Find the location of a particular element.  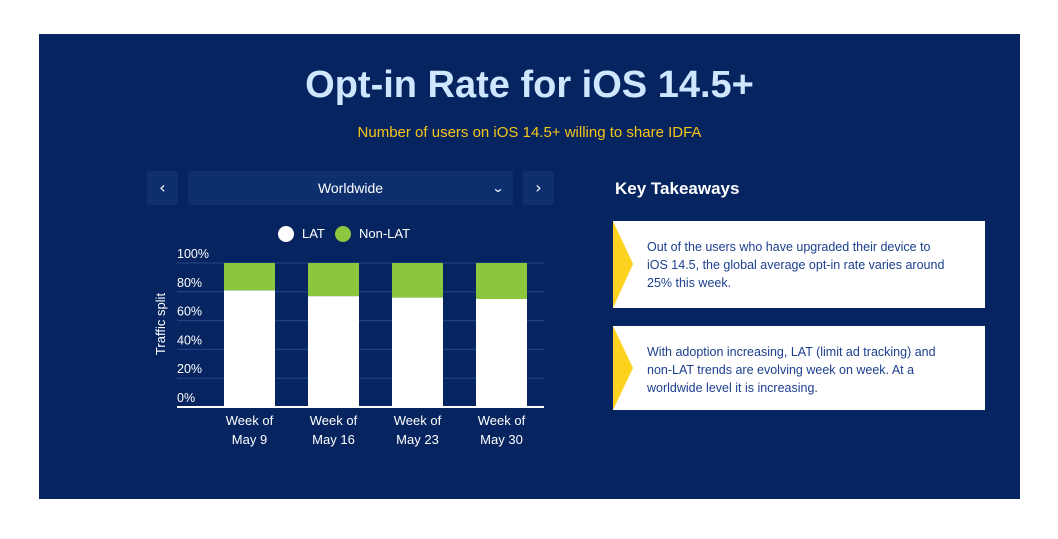

chevron-right-icon: › is located at coordinates (538, 188).